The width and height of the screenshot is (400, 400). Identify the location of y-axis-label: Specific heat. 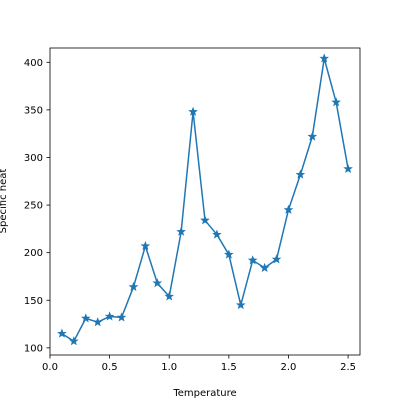
(4, 201).